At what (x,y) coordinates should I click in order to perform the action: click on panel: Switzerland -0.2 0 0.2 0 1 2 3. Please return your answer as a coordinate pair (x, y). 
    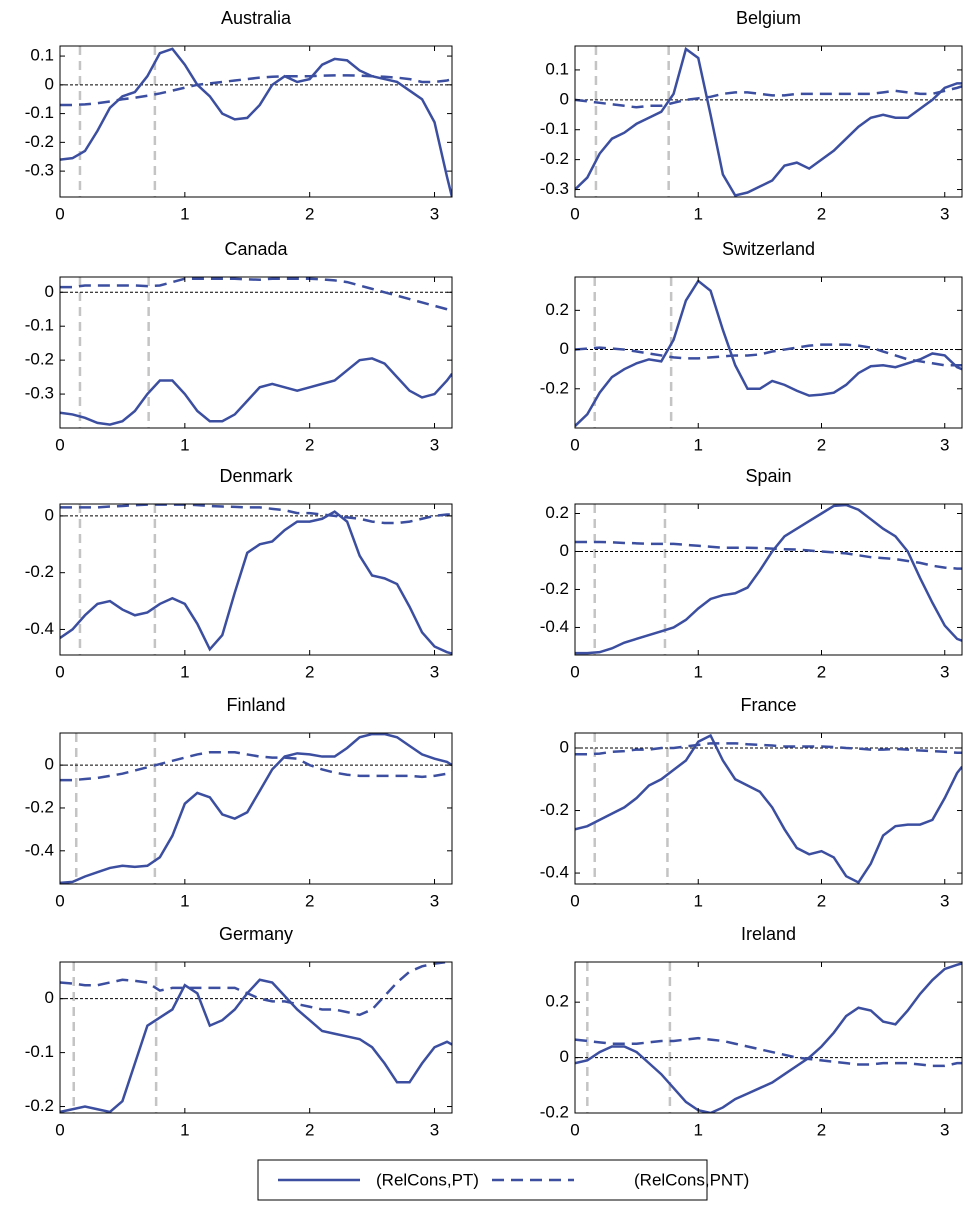
    Looking at the image, I should click on (751, 346).